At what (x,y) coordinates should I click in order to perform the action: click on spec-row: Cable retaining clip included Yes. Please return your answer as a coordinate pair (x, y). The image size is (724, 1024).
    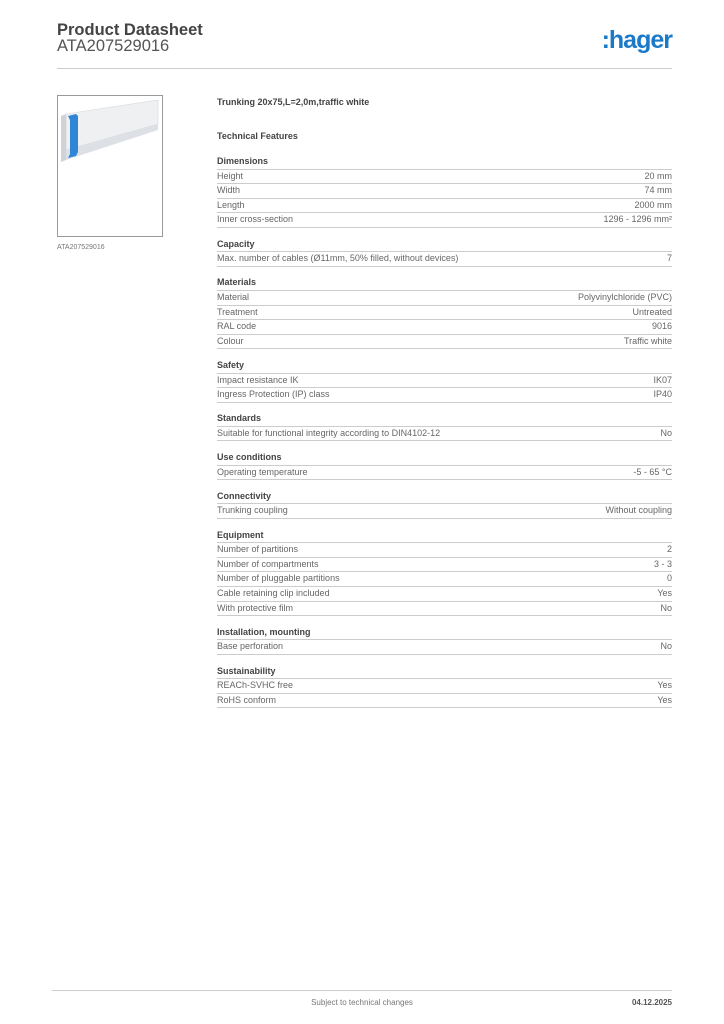
    Looking at the image, I should click on (444, 594).